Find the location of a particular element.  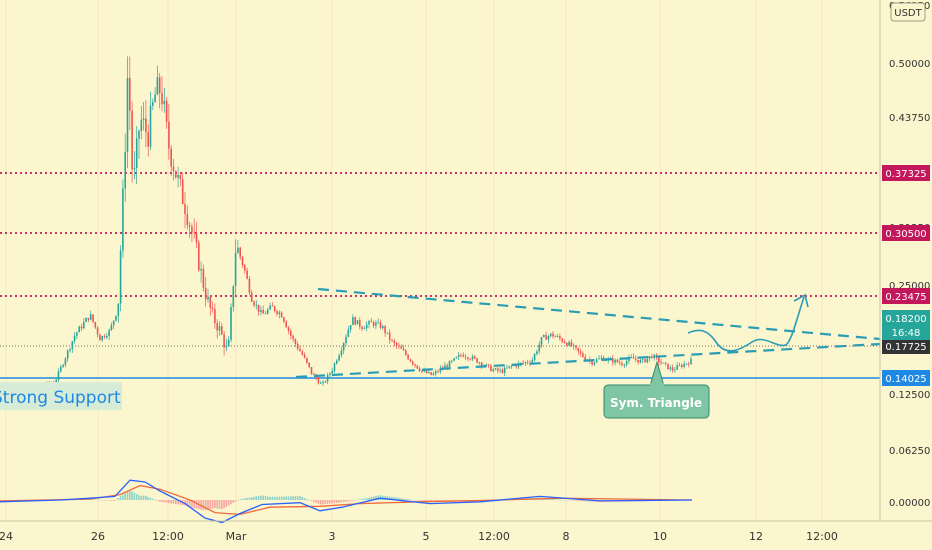

currency-badge-box is located at coordinates (908, 12).